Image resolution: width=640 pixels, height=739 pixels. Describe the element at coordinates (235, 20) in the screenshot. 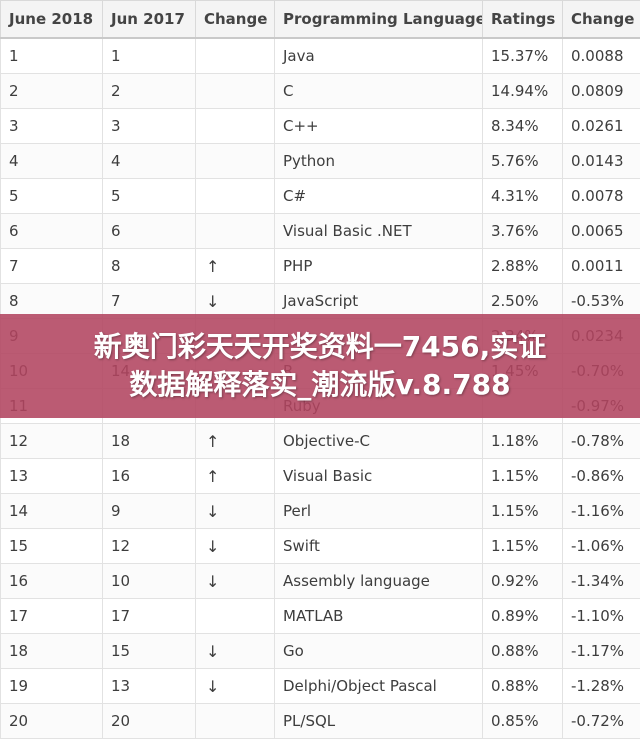

I see `header-change: Change` at that location.